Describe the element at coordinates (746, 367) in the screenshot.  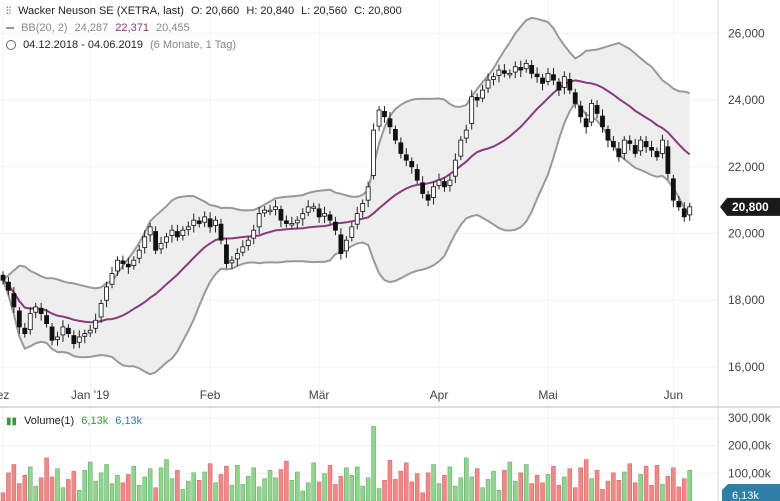
I see `price-tick-label: 16,000` at that location.